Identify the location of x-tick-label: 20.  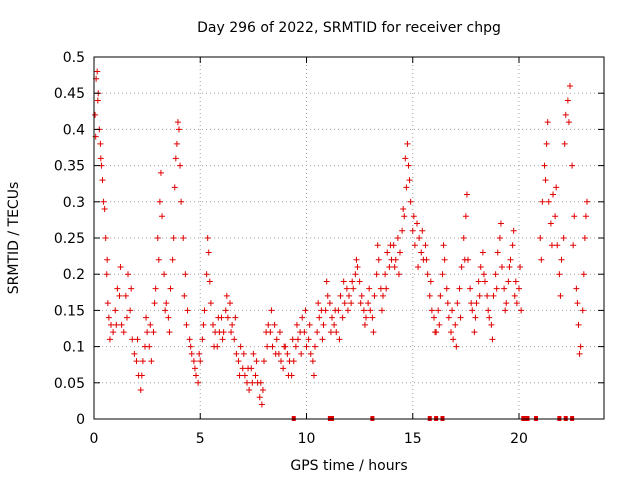
(519, 439).